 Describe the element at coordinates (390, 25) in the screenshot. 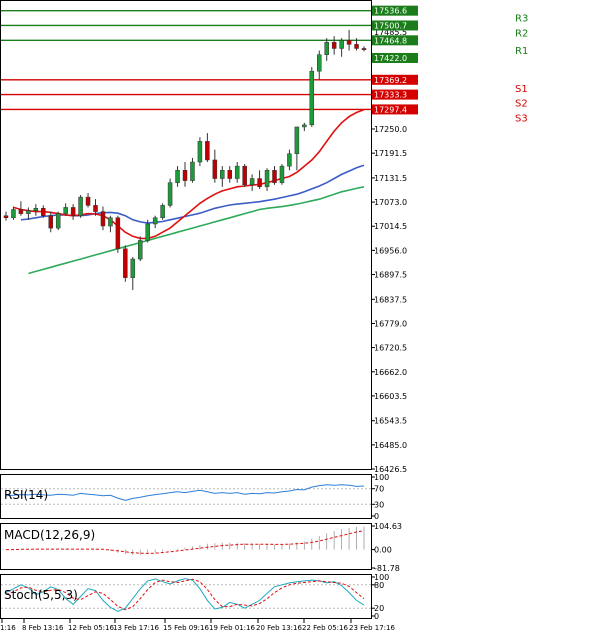

I see `level-badge-value: 17500.7` at that location.